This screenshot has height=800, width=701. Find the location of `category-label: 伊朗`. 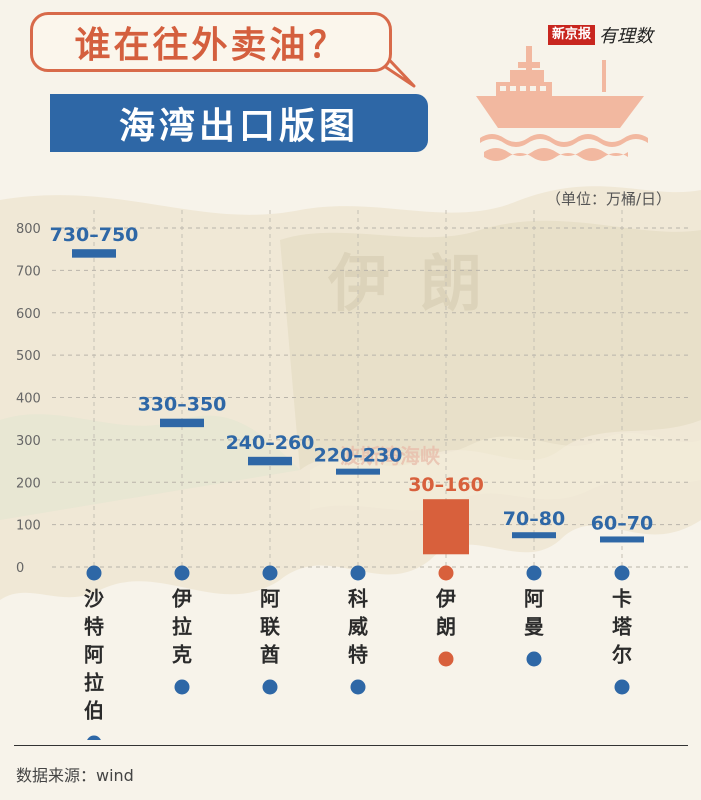

category-label: 伊朗 is located at coordinates (445, 613).